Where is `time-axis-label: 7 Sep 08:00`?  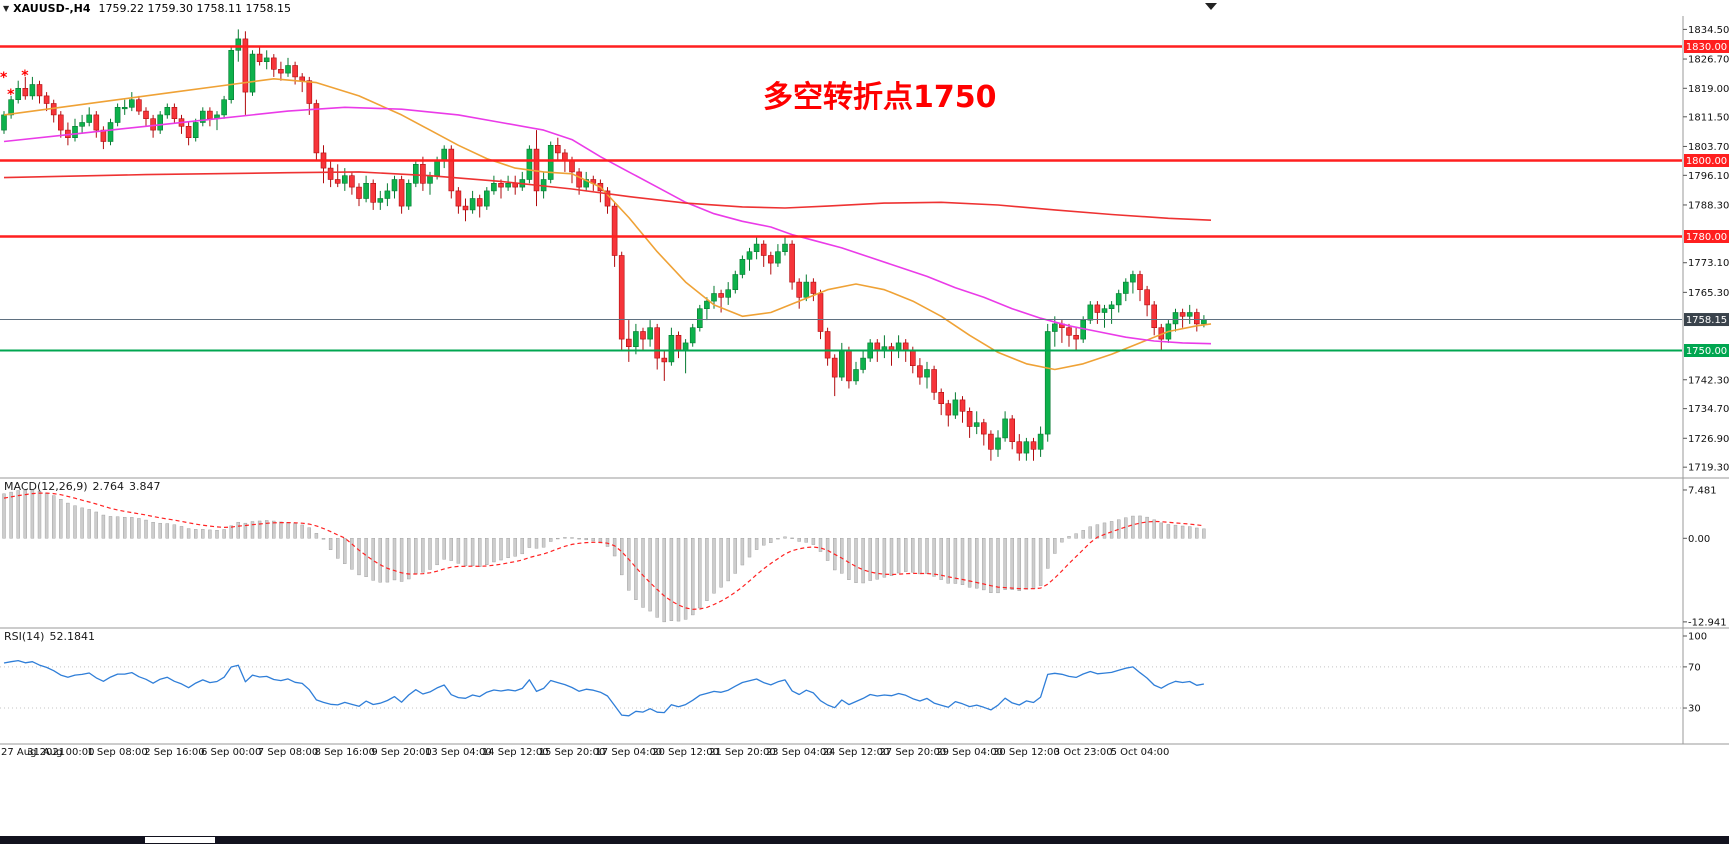 time-axis-label: 7 Sep 08:00 is located at coordinates (288, 752).